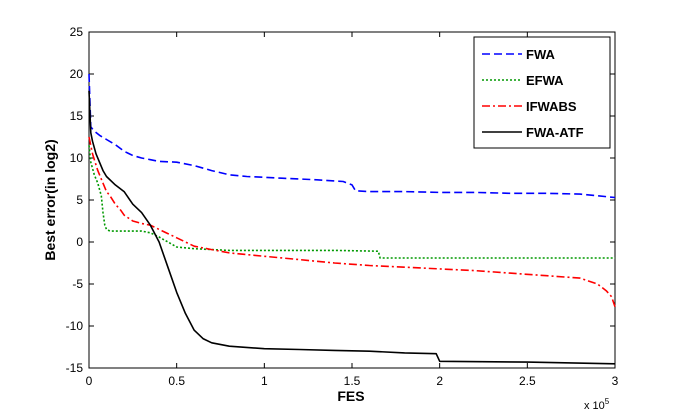 This screenshot has height=418, width=680. Describe the element at coordinates (77, 32) in the screenshot. I see `y-tick-label: 25` at that location.